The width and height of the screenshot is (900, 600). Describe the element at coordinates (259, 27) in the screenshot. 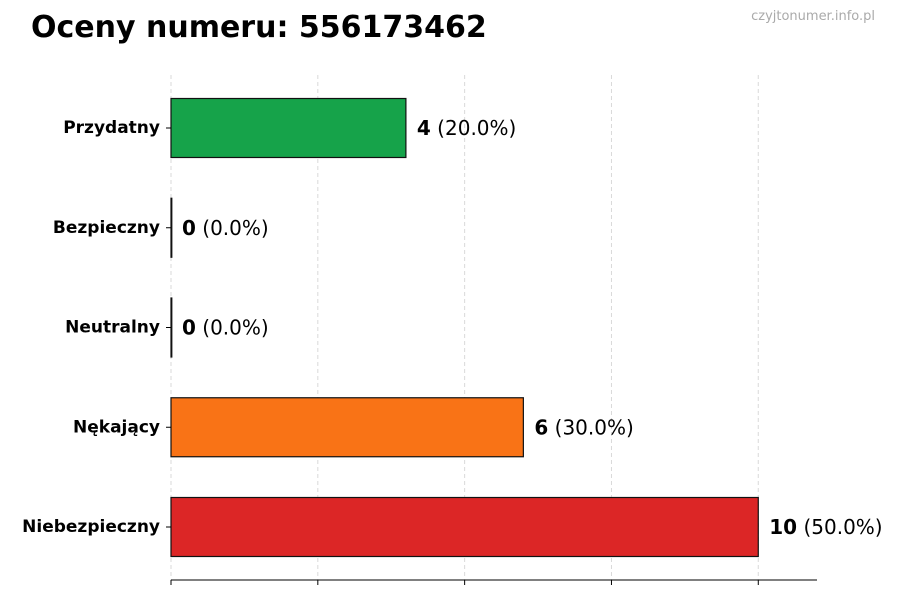

I see `chart-title: Oceny numeru: 556173462` at that location.